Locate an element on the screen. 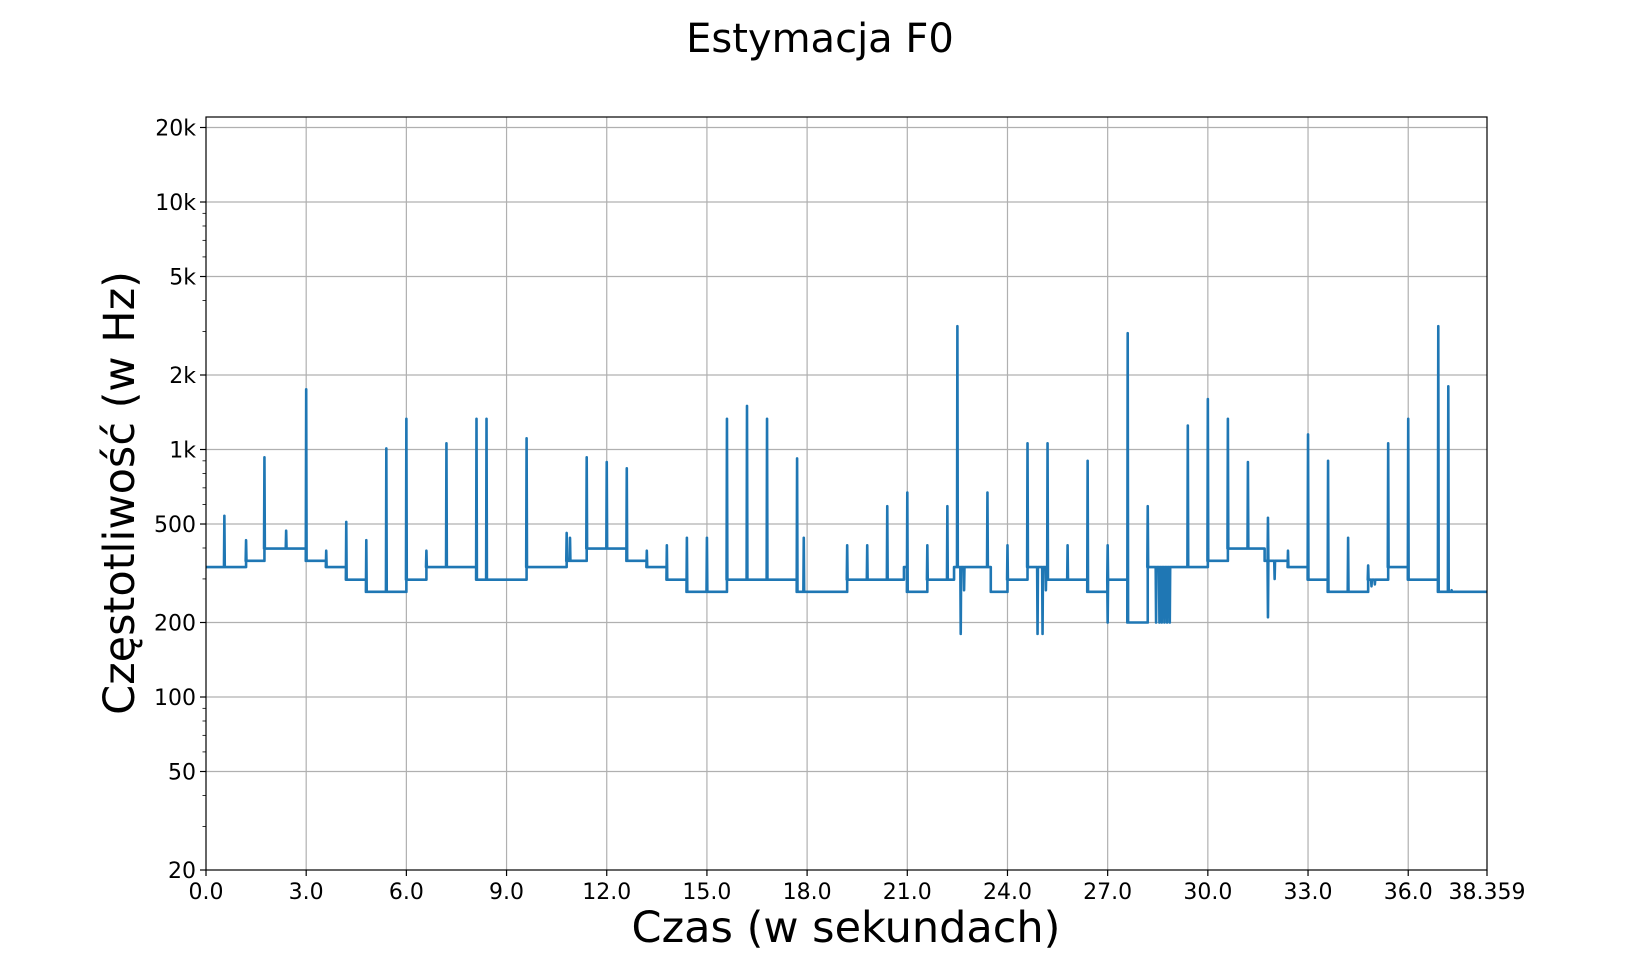 This screenshot has width=1639, height=969. x-tick-label: 21.0 is located at coordinates (907, 892).